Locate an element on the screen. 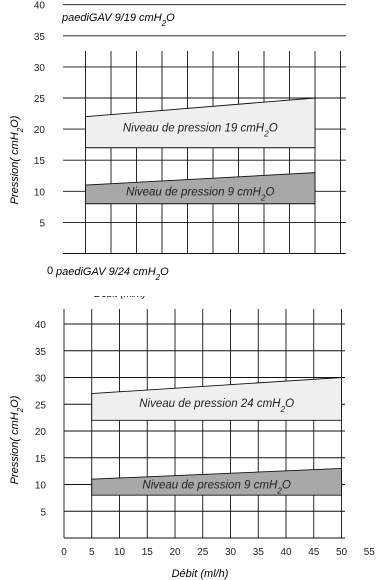  x-tick-label: 10 is located at coordinates (120, 552).